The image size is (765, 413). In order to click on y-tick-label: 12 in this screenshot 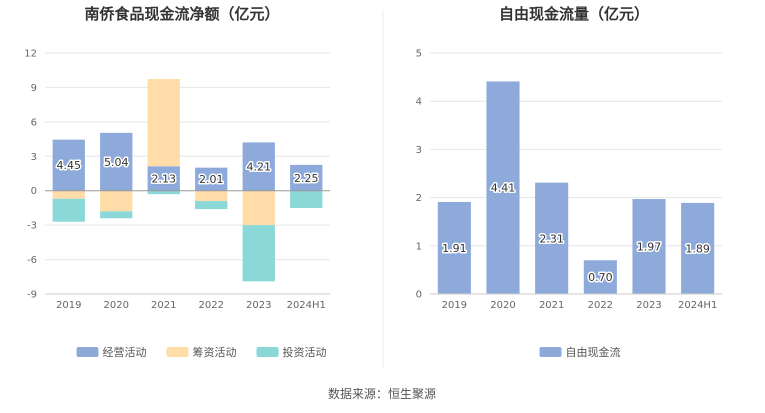, I will do `click(30, 54)`.